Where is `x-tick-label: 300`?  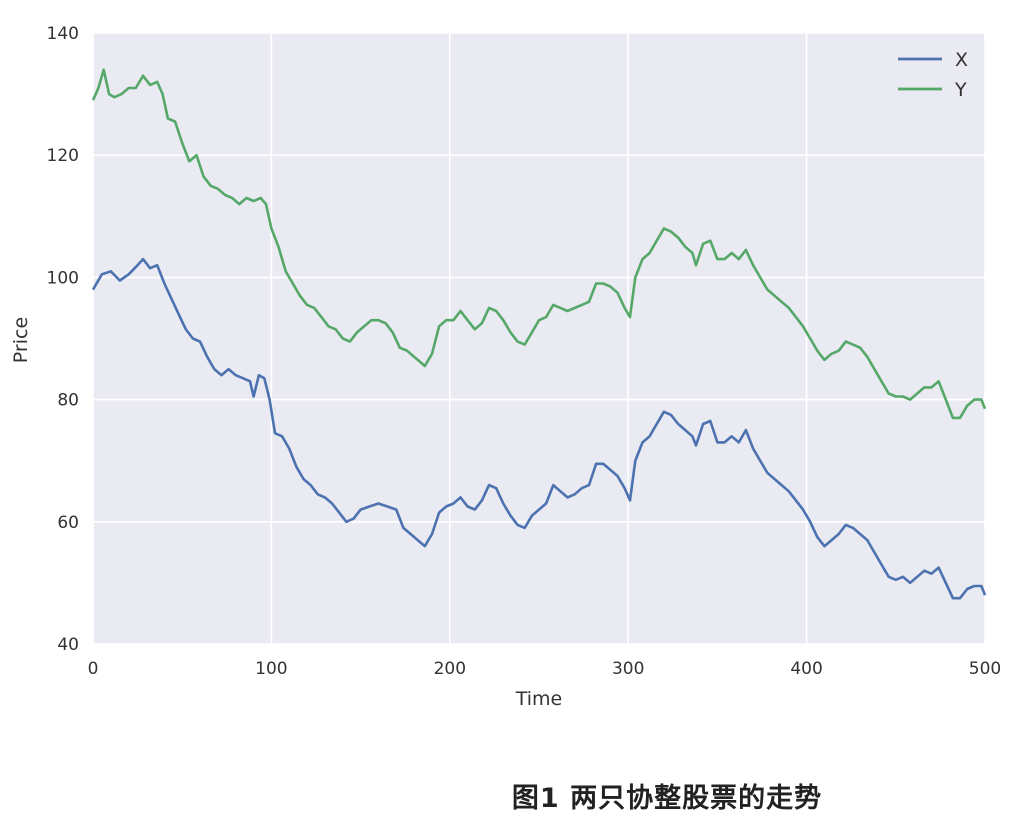
x-tick-label: 300 is located at coordinates (628, 669).